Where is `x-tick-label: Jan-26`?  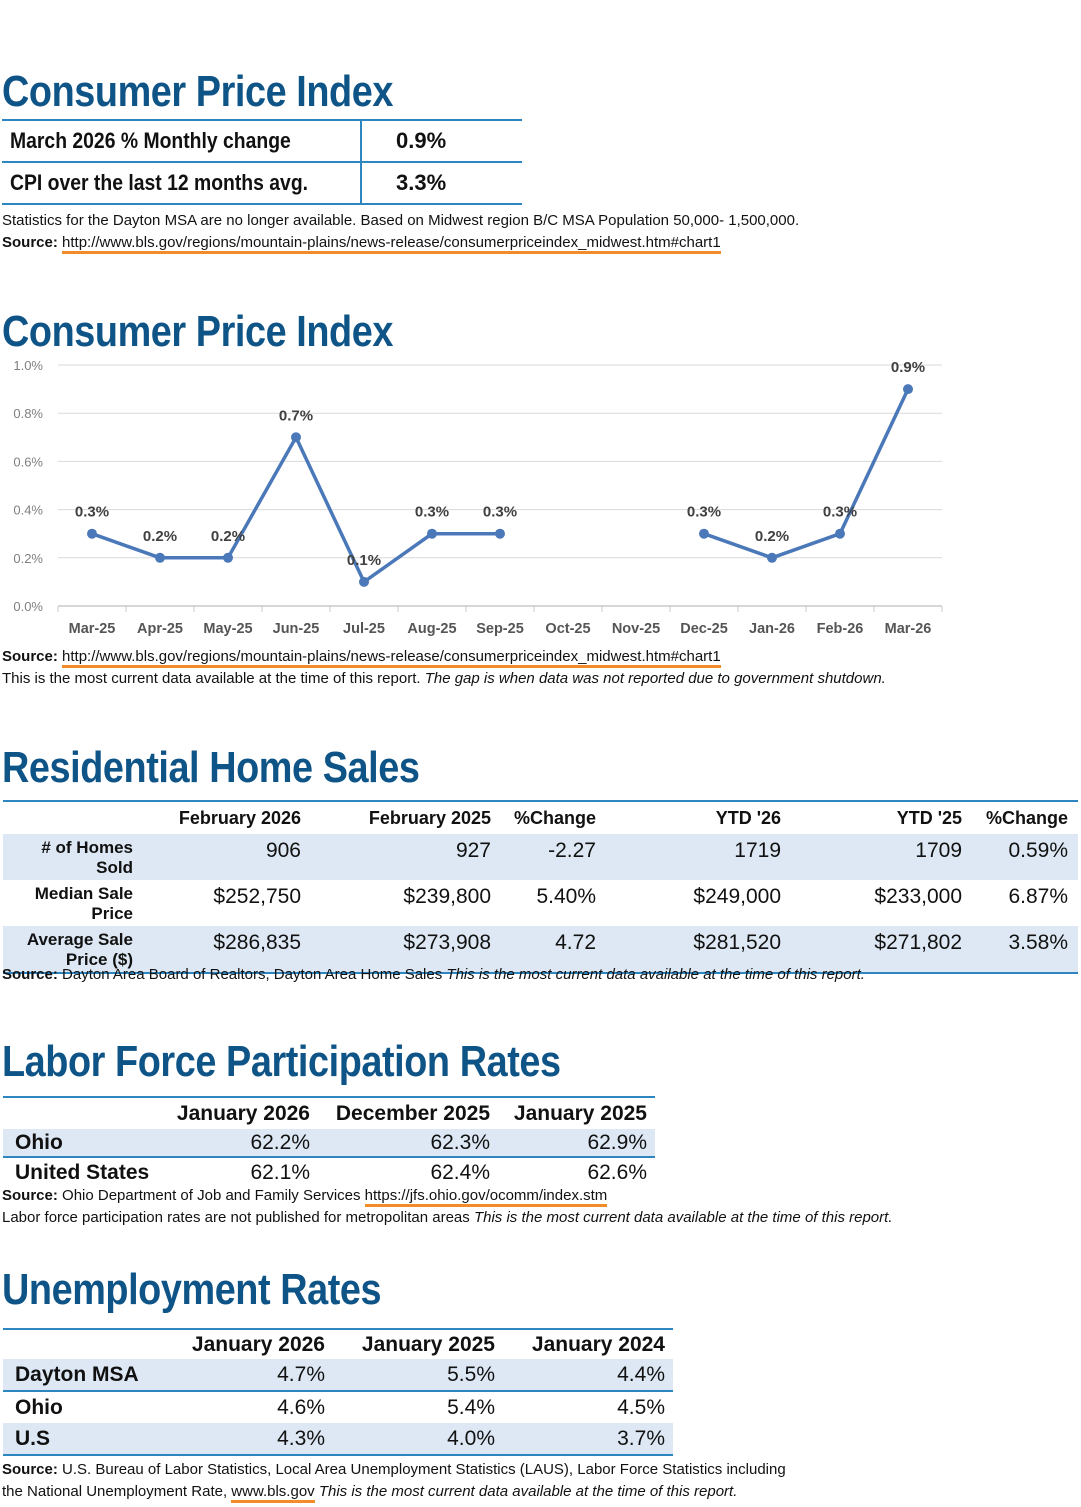
x-tick-label: Jan-26 is located at coordinates (772, 629).